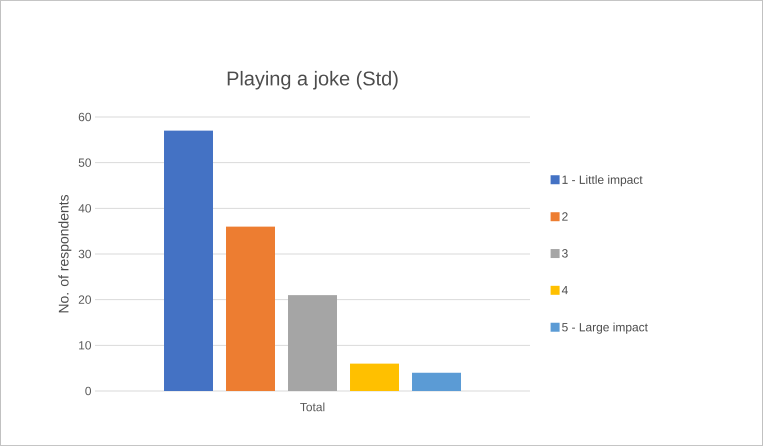  Describe the element at coordinates (313, 80) in the screenshot. I see `chart-title: Playing a joke (Std)` at that location.